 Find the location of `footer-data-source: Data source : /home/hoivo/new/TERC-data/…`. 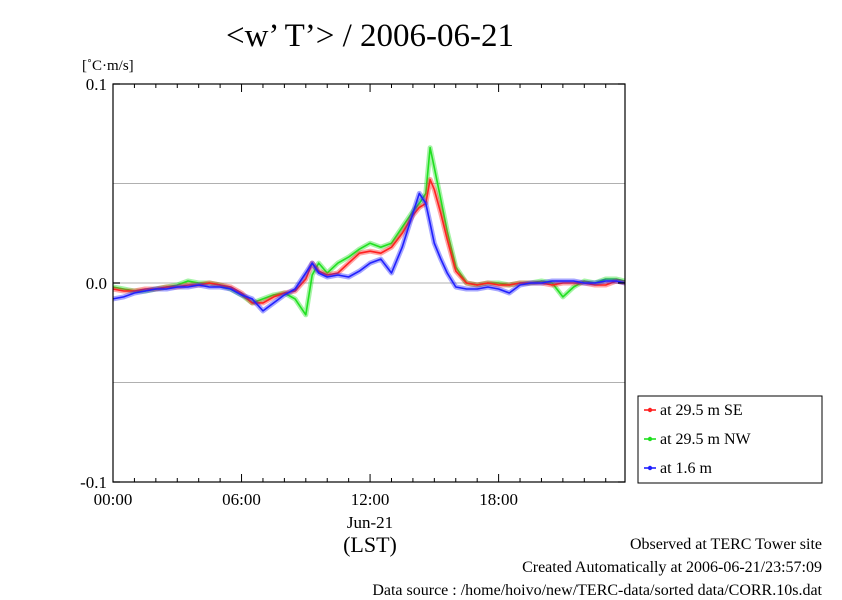

footer-data-source: Data source : /home/hoivo/new/TERC-data/… is located at coordinates (597, 590).